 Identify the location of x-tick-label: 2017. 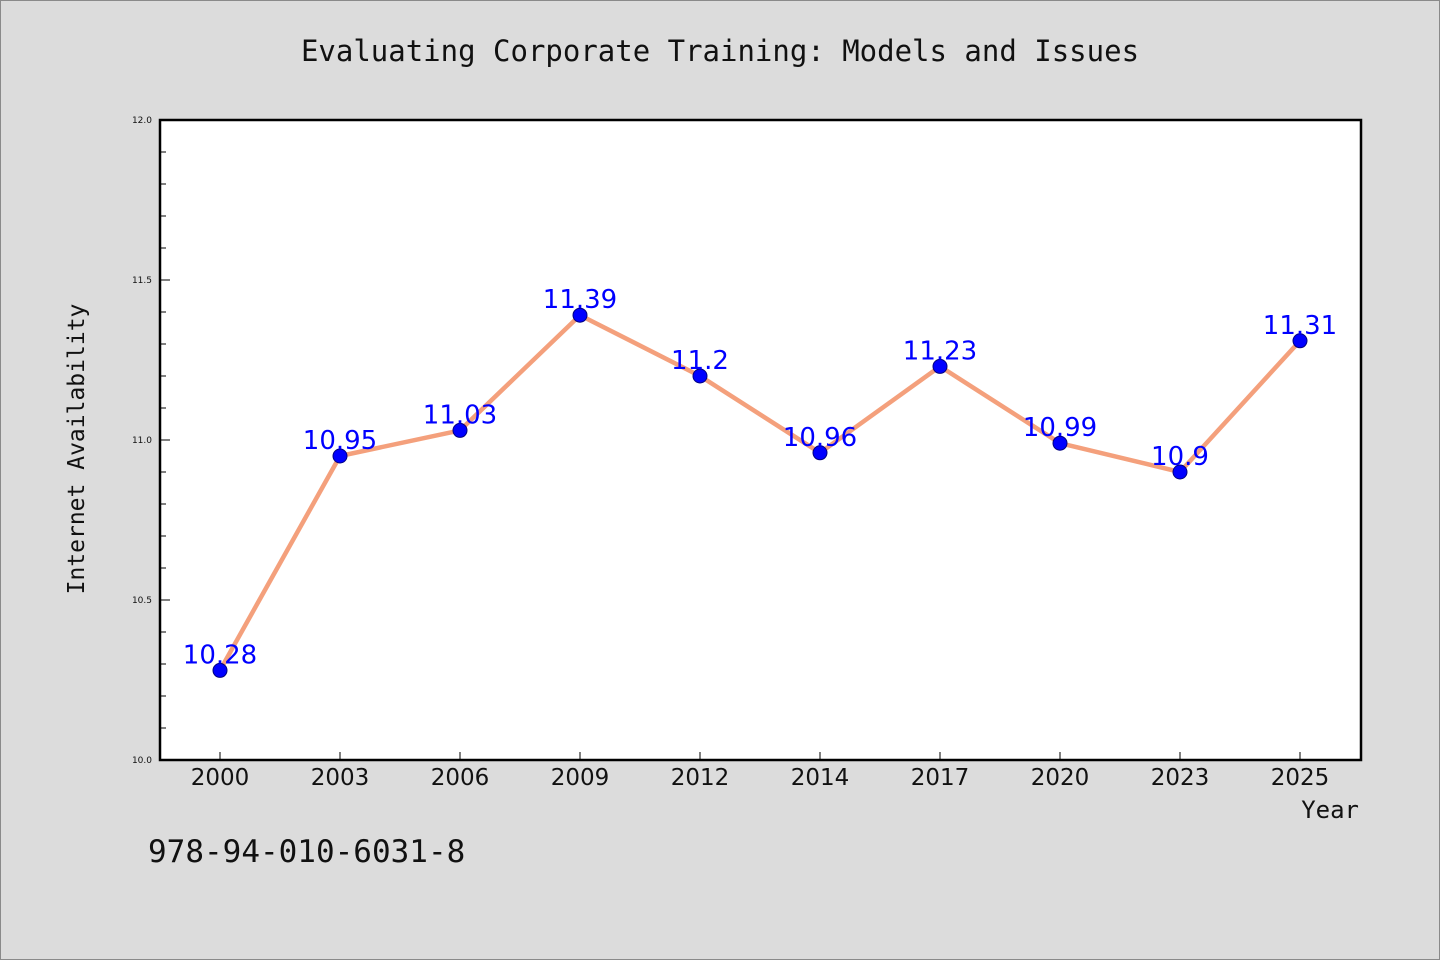
(940, 778).